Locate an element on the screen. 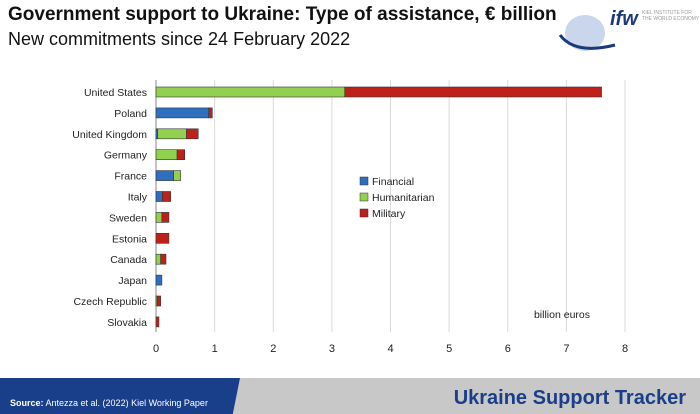 This screenshot has height=414, width=700. x-tick-label: 4 is located at coordinates (390, 349).